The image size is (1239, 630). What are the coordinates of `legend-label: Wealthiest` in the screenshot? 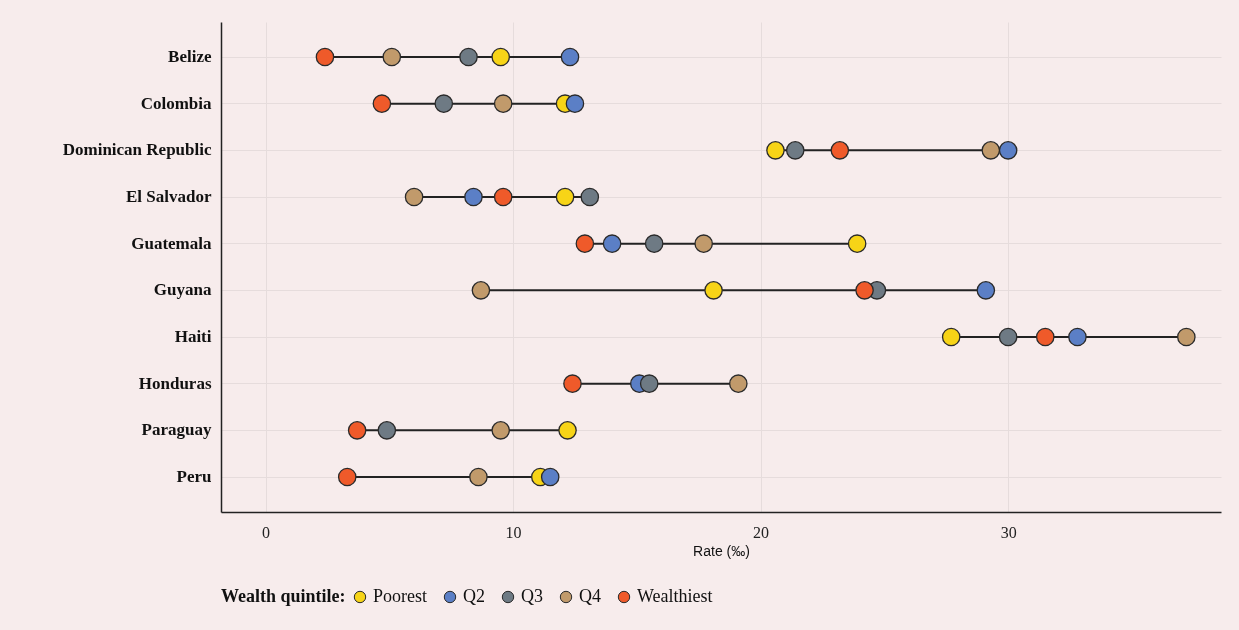 It's located at (675, 596).